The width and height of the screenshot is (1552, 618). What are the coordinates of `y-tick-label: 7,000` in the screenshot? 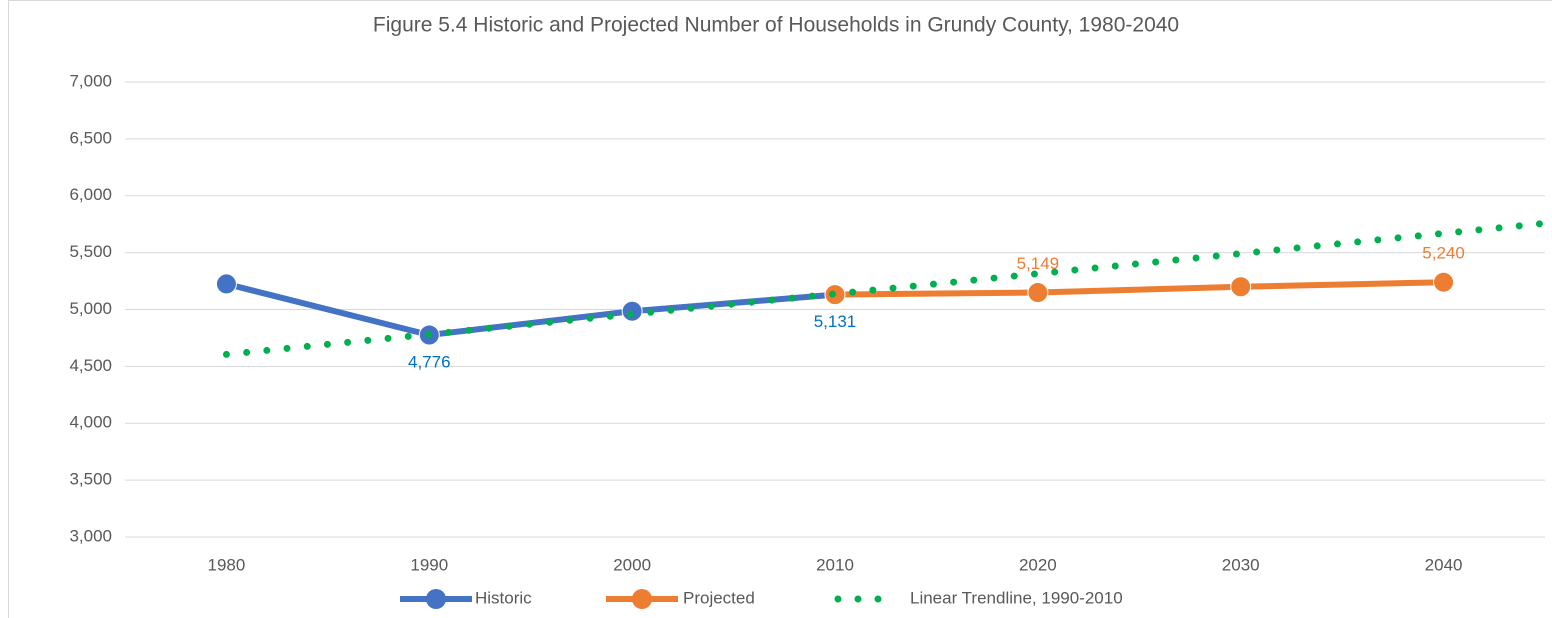 It's located at (90, 80).